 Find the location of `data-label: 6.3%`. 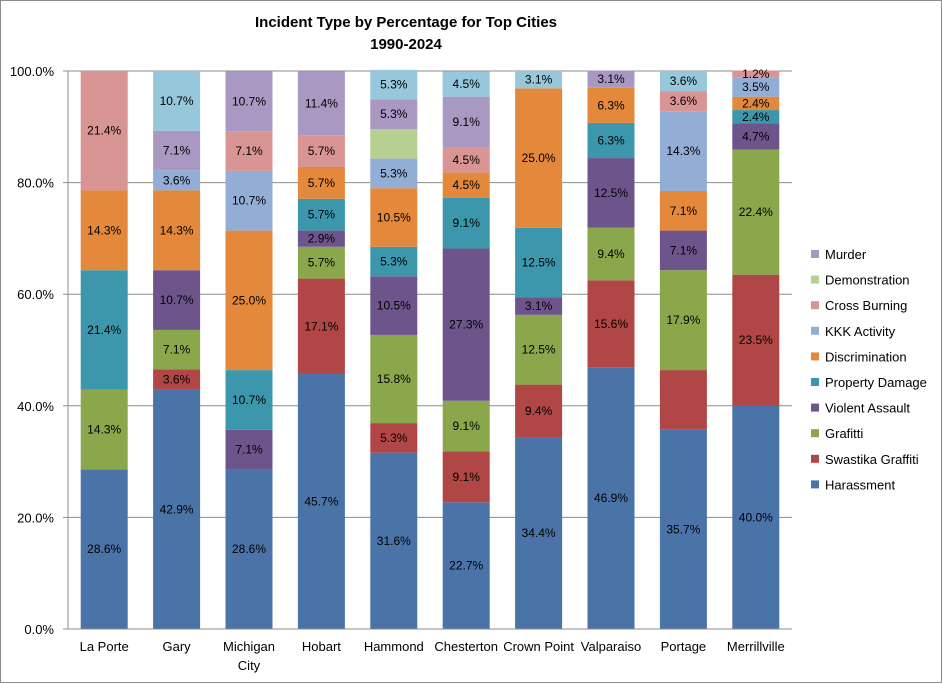

data-label: 6.3% is located at coordinates (611, 105).